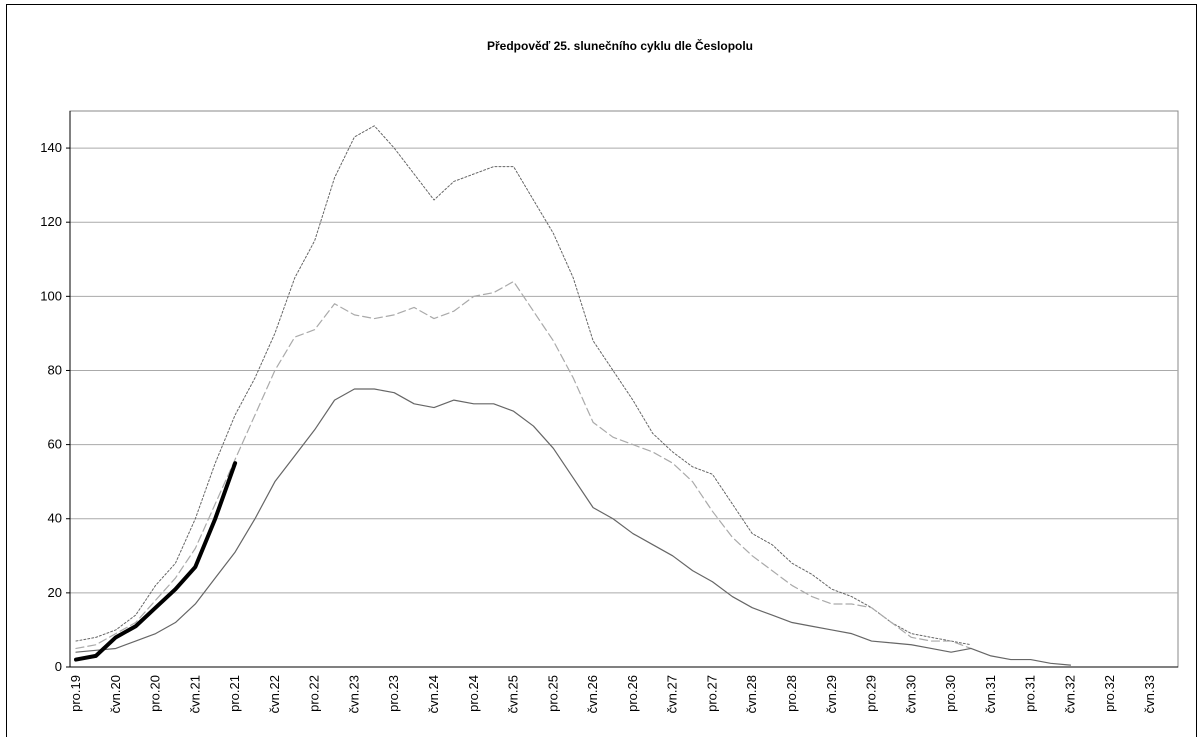  Describe the element at coordinates (711, 693) in the screenshot. I see `x-tick-label: pro.27` at that location.